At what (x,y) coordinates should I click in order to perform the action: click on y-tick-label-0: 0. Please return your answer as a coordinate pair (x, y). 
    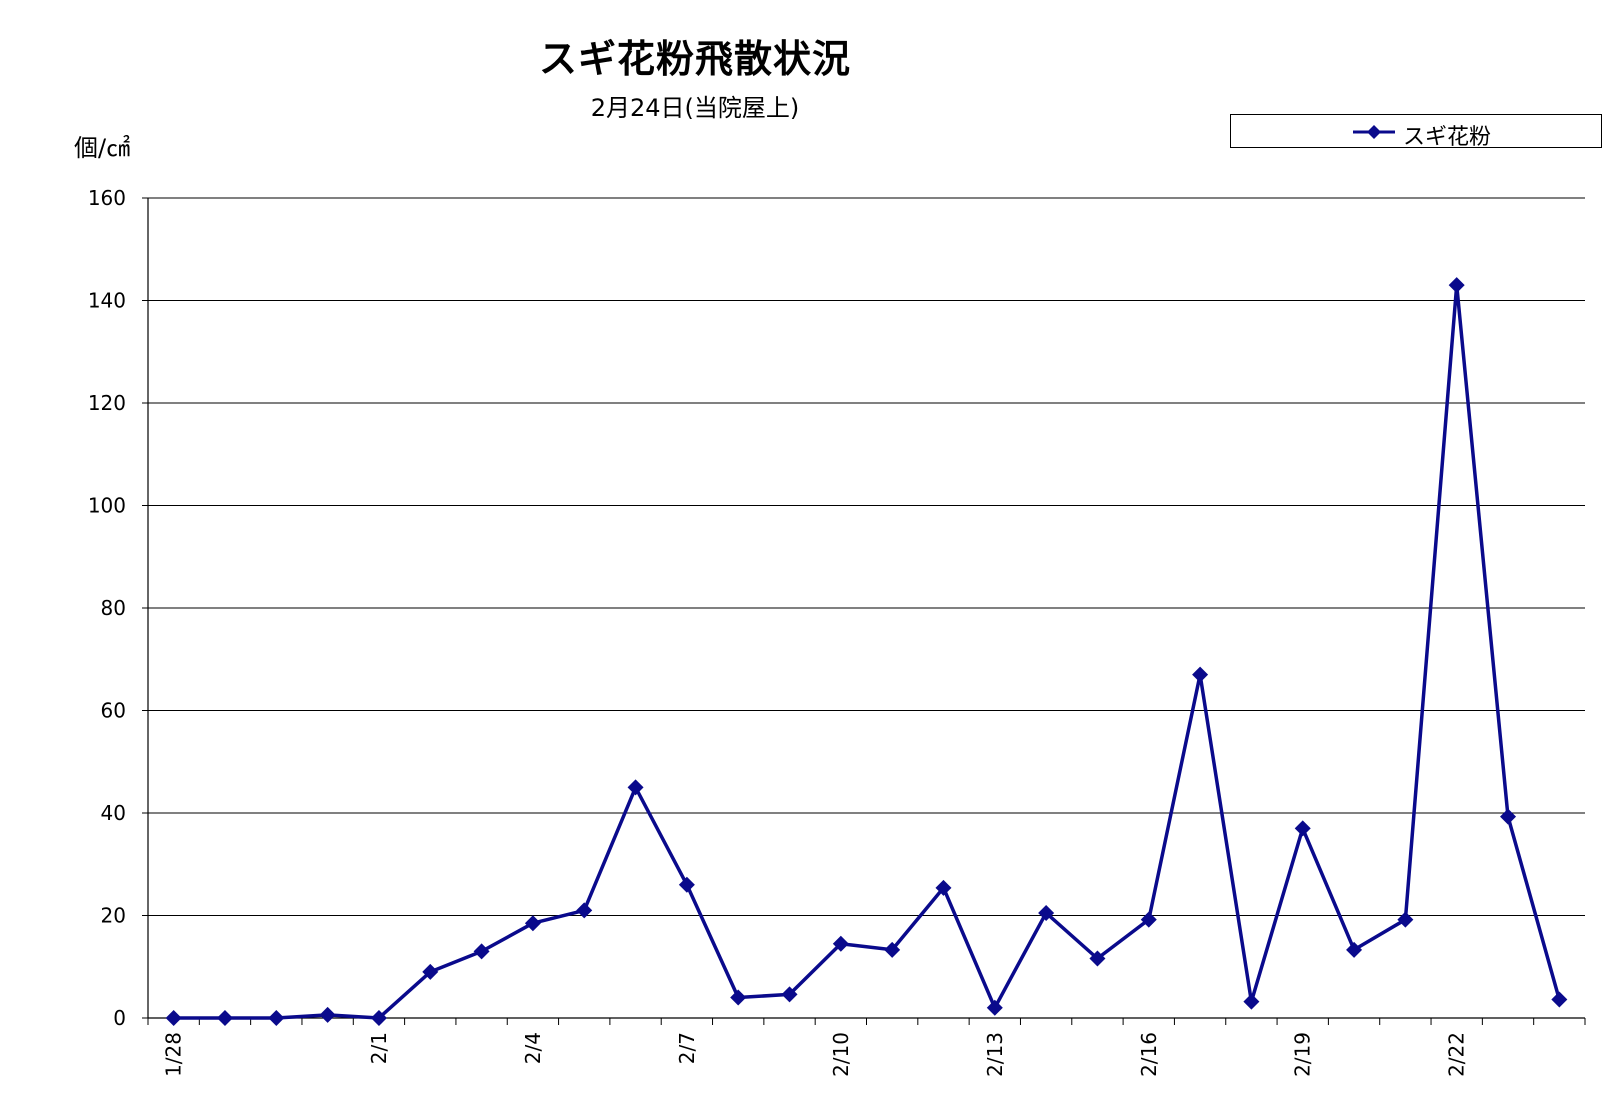
    Looking at the image, I should click on (119, 1018).